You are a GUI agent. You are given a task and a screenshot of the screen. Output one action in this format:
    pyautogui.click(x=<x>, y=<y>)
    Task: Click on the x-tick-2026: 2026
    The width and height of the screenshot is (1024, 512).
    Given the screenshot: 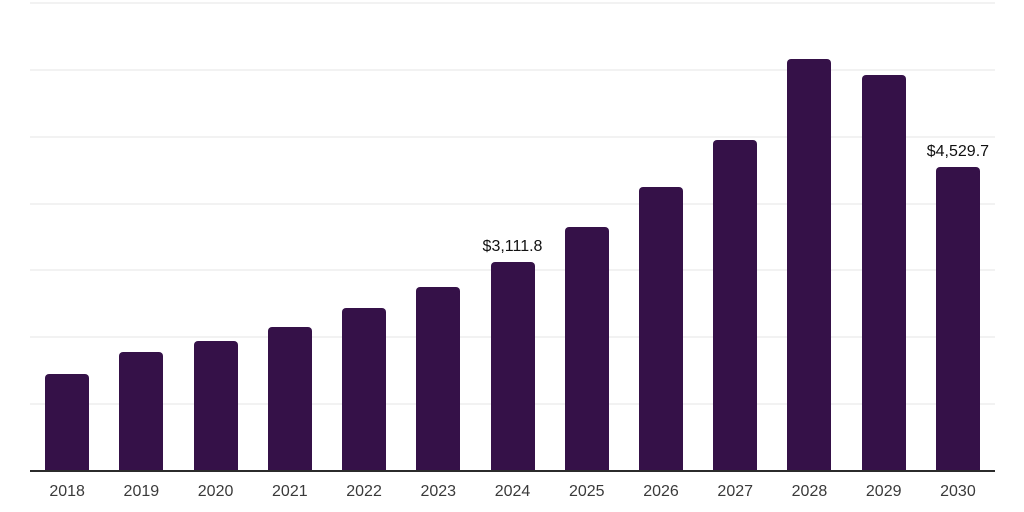 What is the action you would take?
    pyautogui.click(x=661, y=491)
    